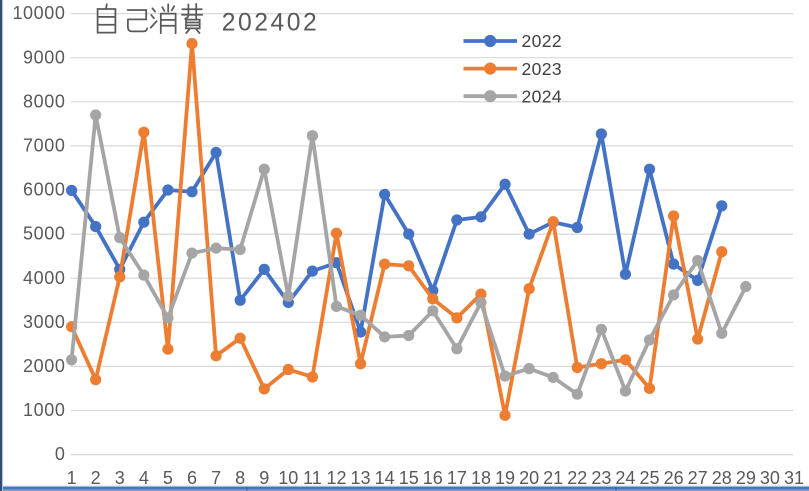 This screenshot has height=491, width=809. Describe the element at coordinates (433, 478) in the screenshot. I see `svg-text: 16` at that location.